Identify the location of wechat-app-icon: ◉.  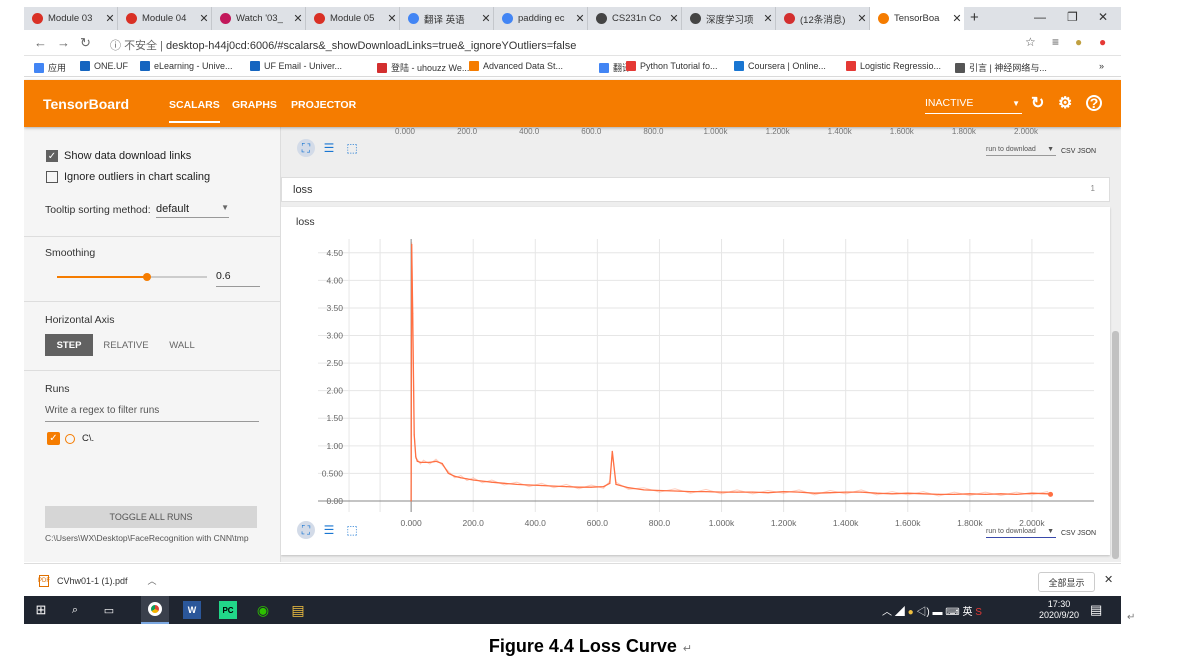
(263, 609).